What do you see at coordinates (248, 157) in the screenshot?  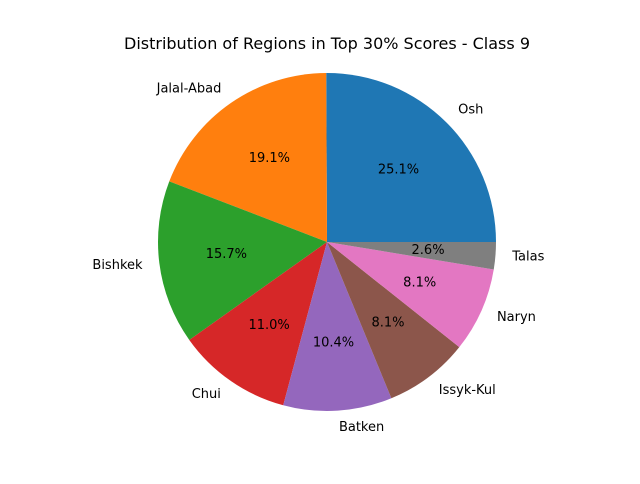 I see `pie-slice-jalal-abad` at bounding box center [248, 157].